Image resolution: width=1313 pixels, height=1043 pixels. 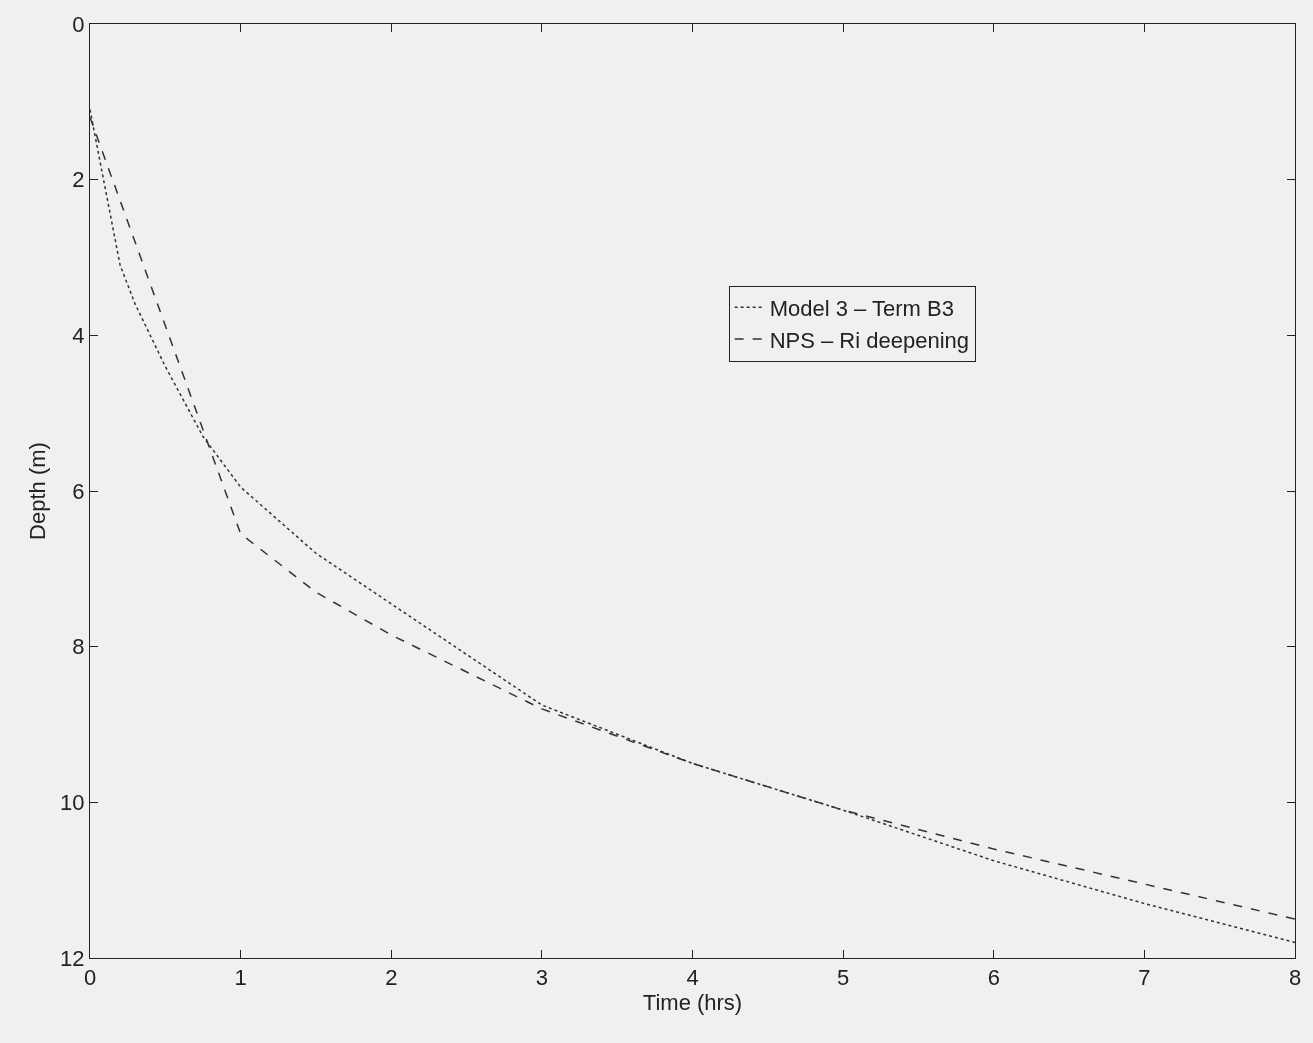 I want to click on x-tick-label: 2, so click(x=391, y=978).